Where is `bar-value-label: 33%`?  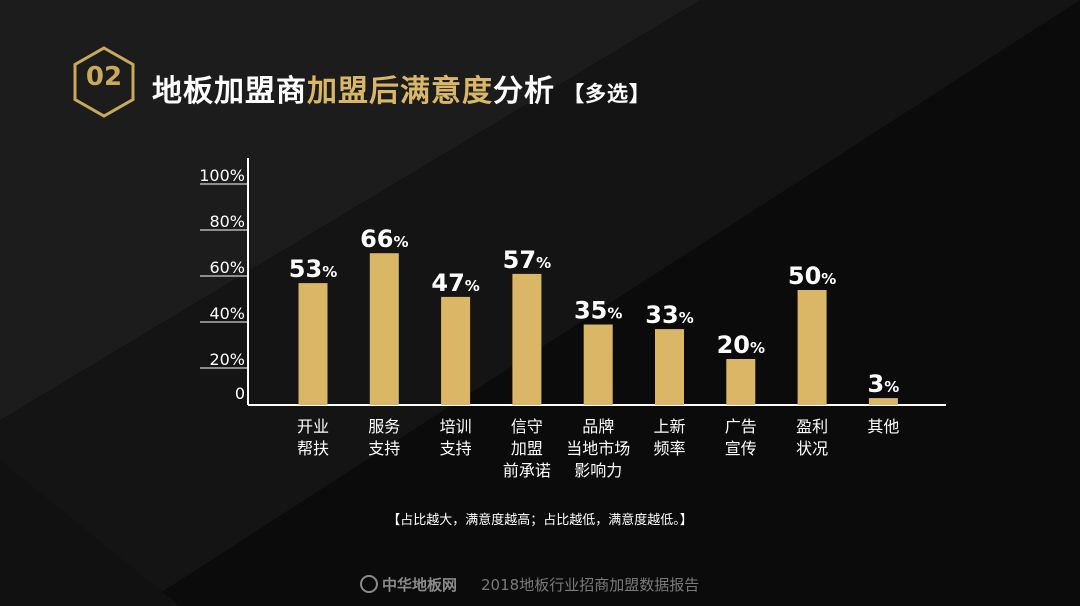 bar-value-label: 33% is located at coordinates (669, 315).